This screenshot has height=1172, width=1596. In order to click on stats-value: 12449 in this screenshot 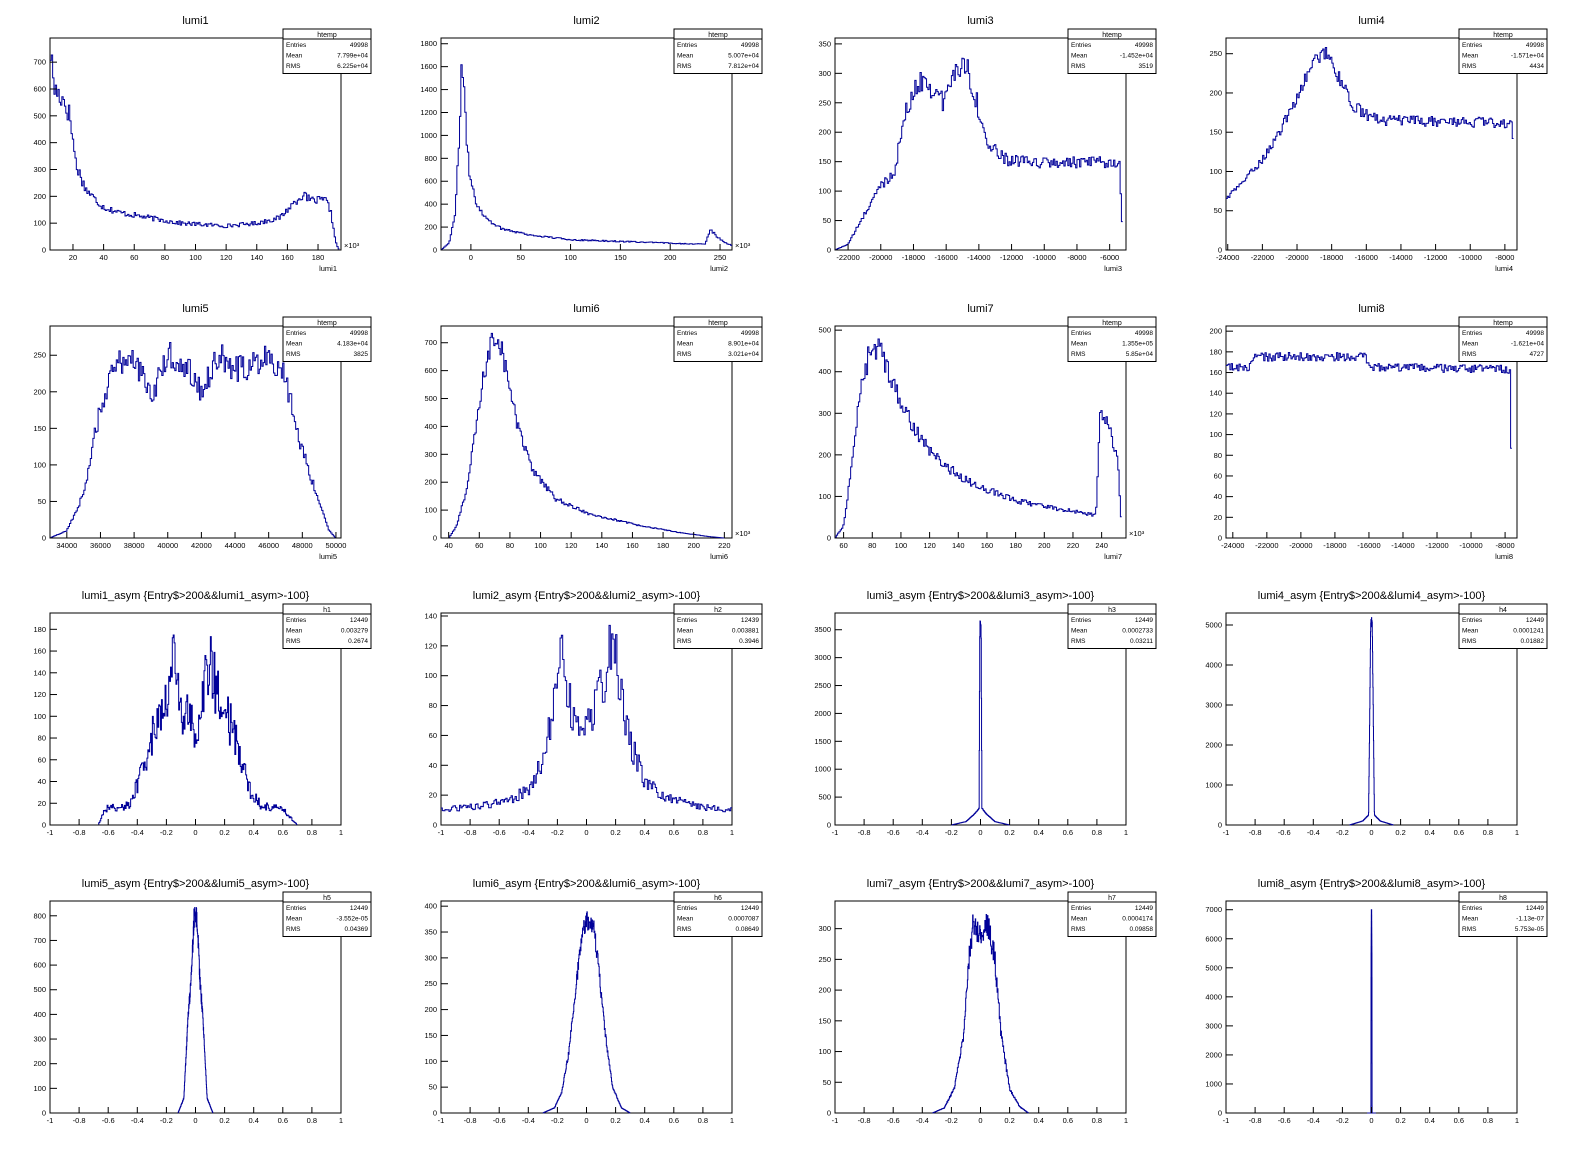, I will do `click(1535, 620)`.